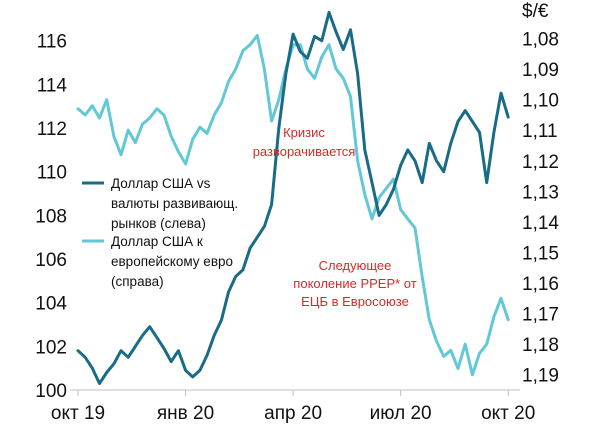 The height and width of the screenshot is (438, 600). Describe the element at coordinates (540, 40) in the screenshot. I see `right-tick-label: 1,08` at that location.